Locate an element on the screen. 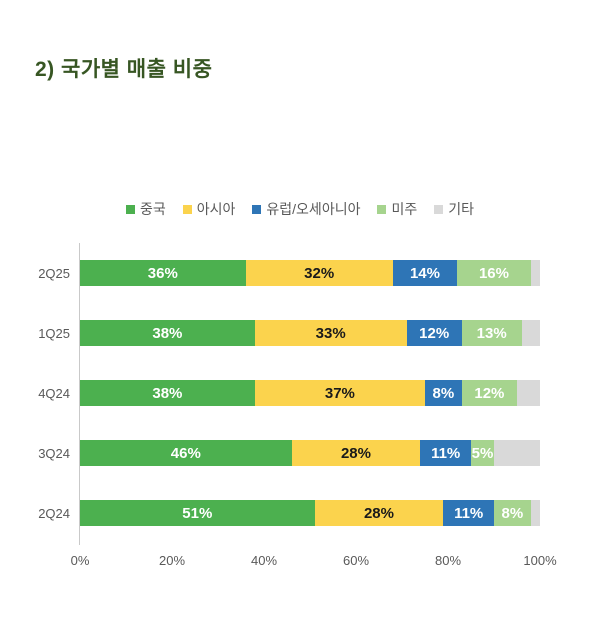  stacked-bar: 46% 28% 11% 5% is located at coordinates (310, 453).